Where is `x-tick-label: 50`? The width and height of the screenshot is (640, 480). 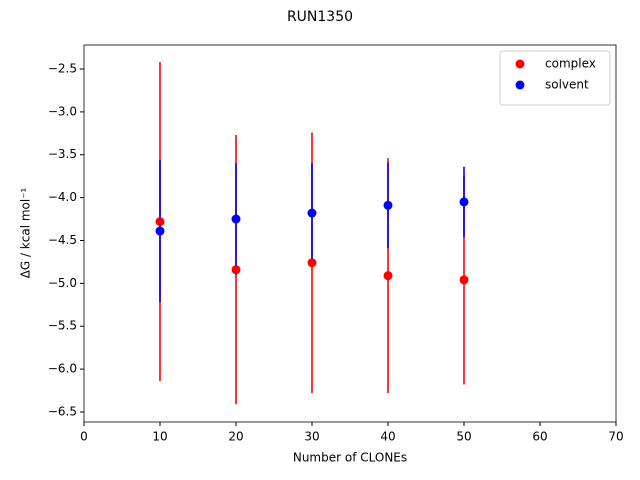 x-tick-label: 50 is located at coordinates (463, 437).